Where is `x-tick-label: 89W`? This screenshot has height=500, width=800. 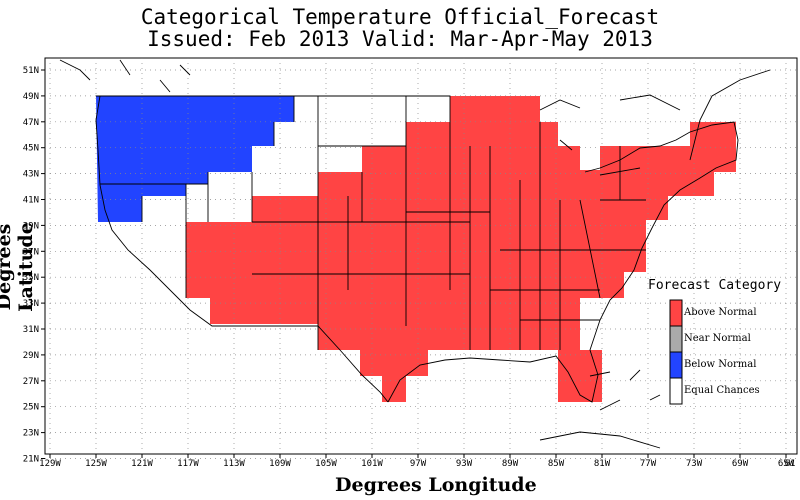 x-tick-label: 89W is located at coordinates (510, 464).